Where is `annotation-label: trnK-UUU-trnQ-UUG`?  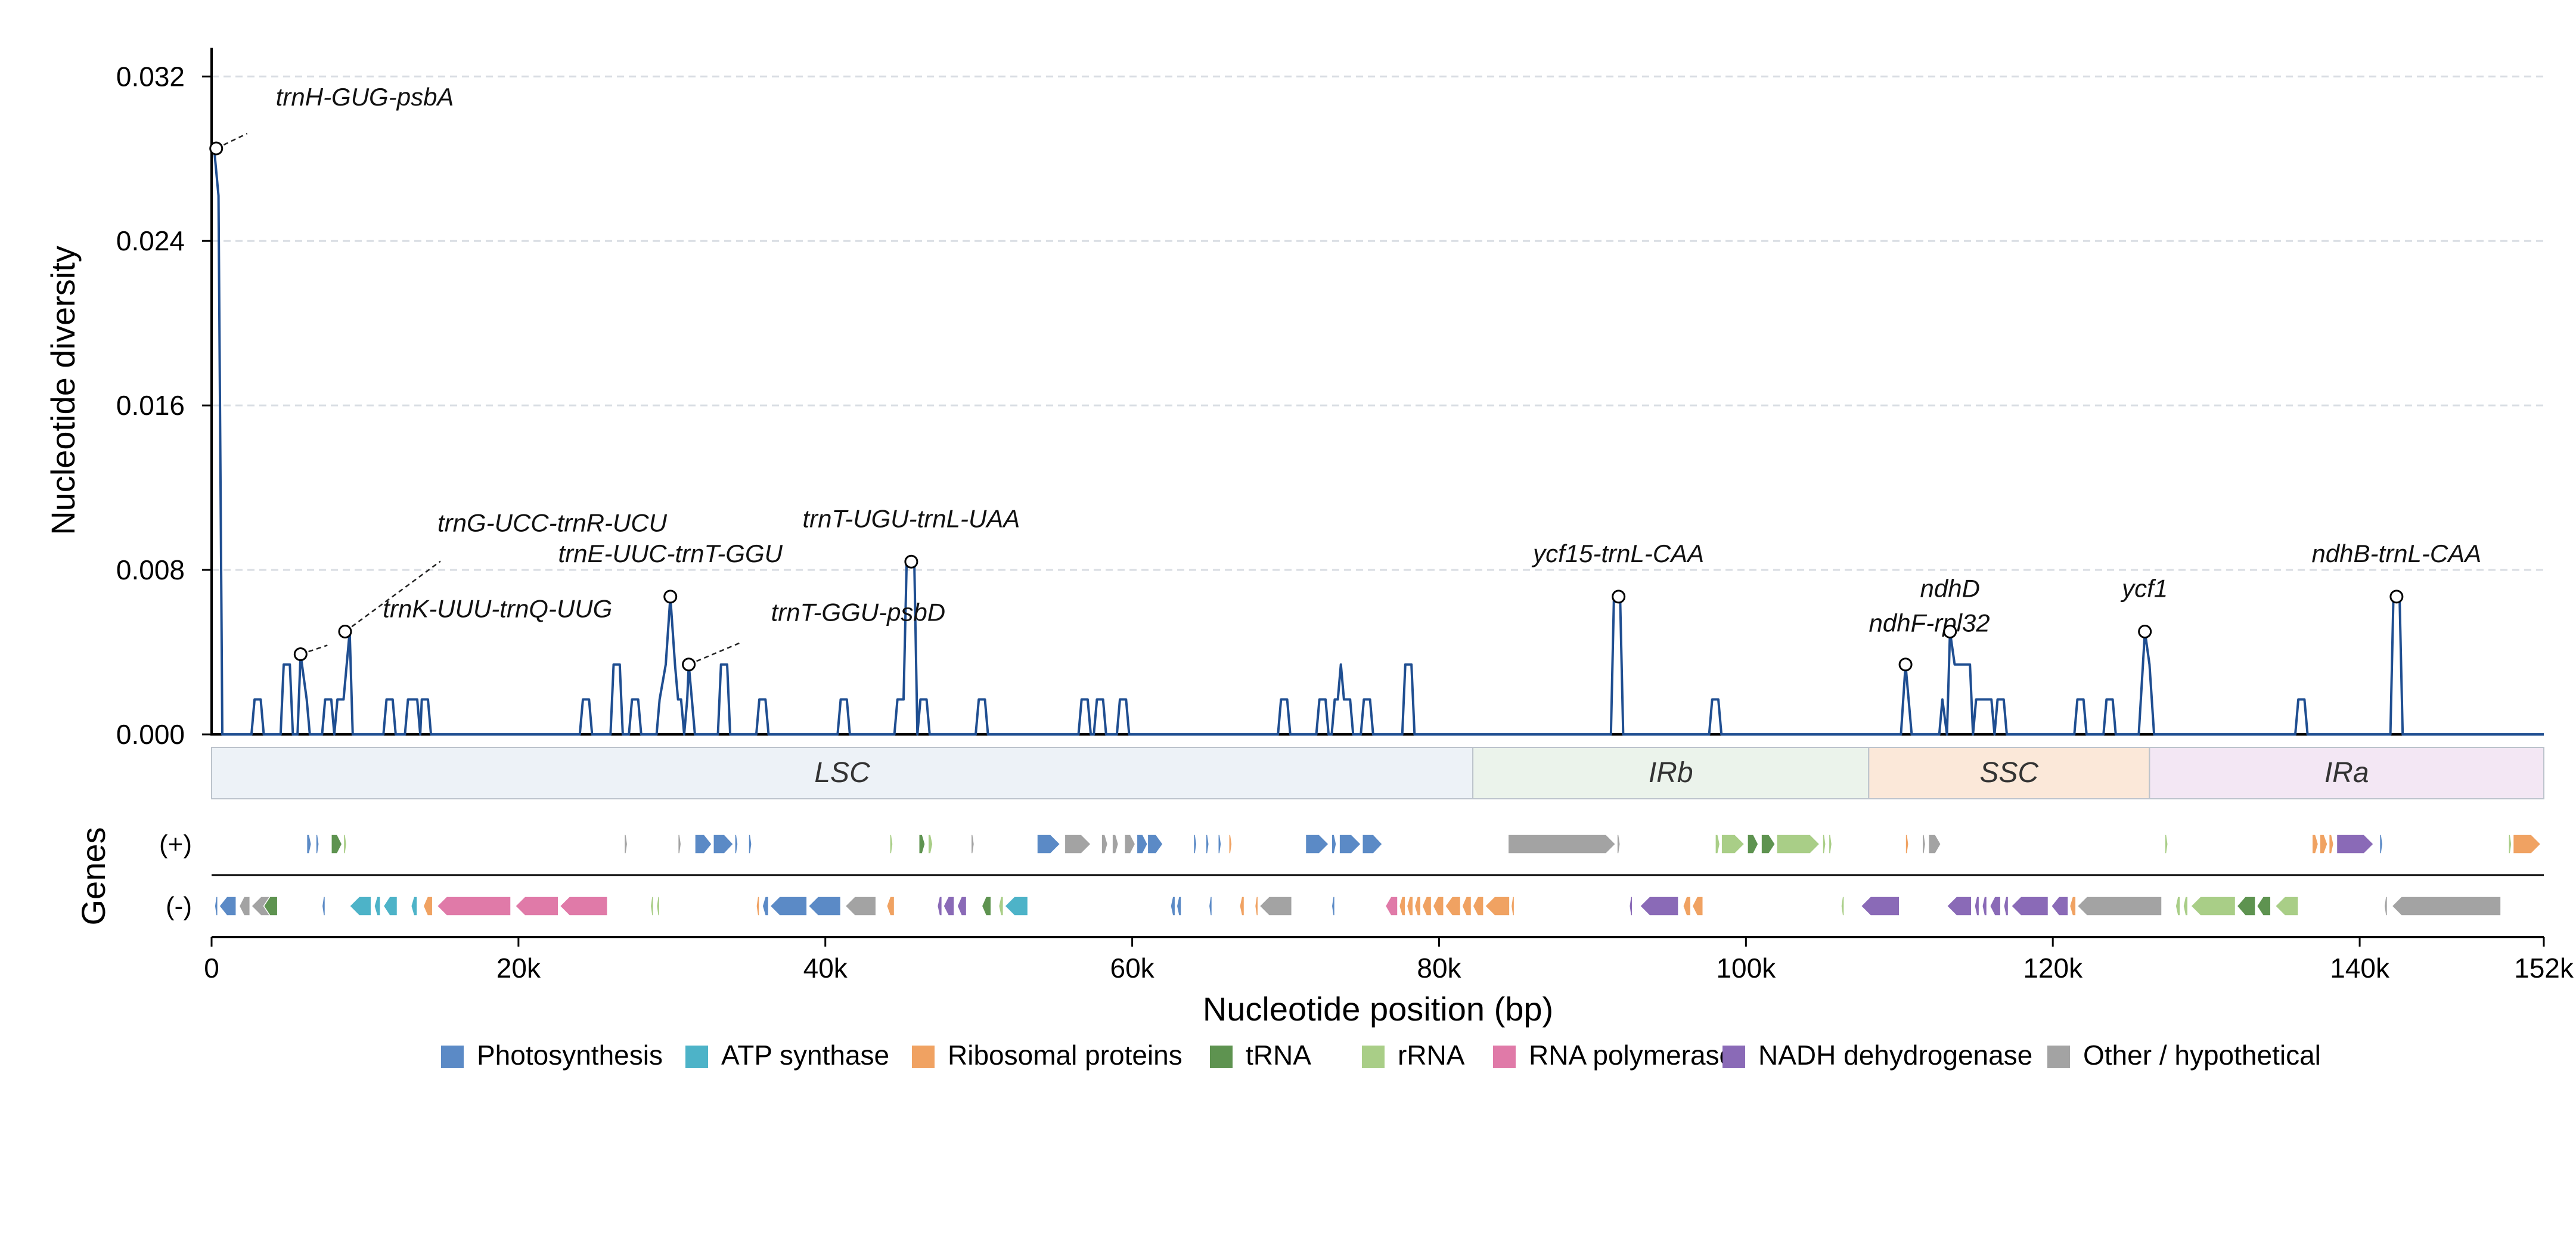 annotation-label: trnK-UUU-trnQ-UUG is located at coordinates (498, 608).